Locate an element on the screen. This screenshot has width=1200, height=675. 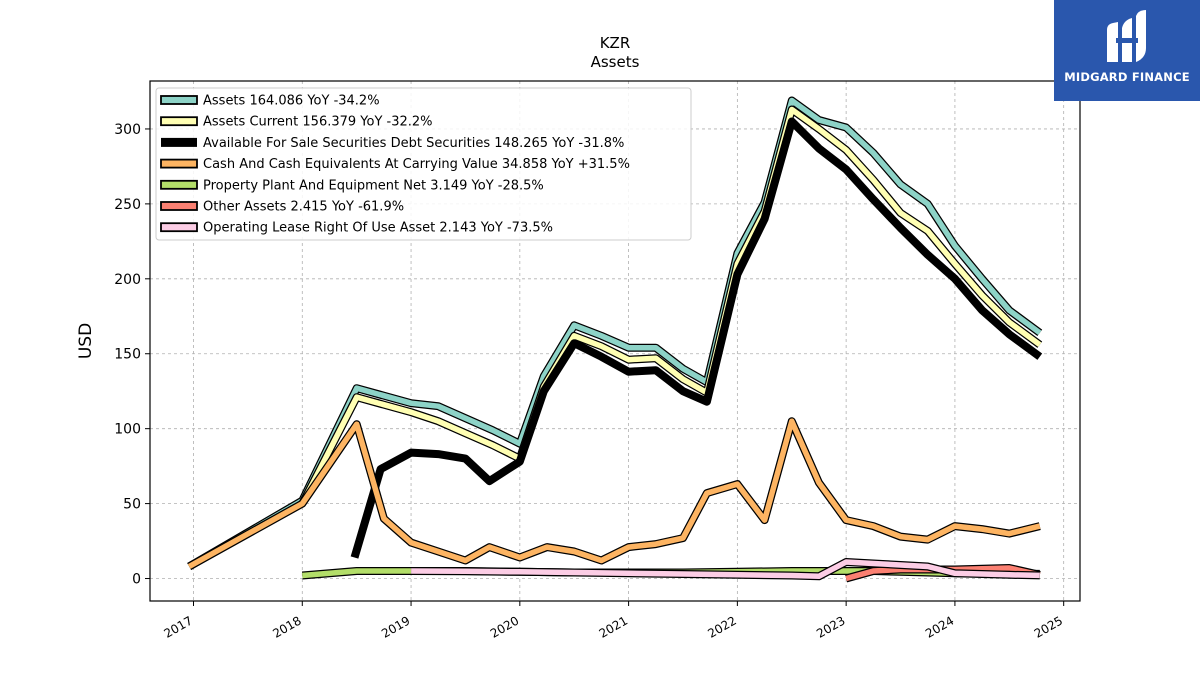
y-tick-label: 200 is located at coordinates (127, 280).